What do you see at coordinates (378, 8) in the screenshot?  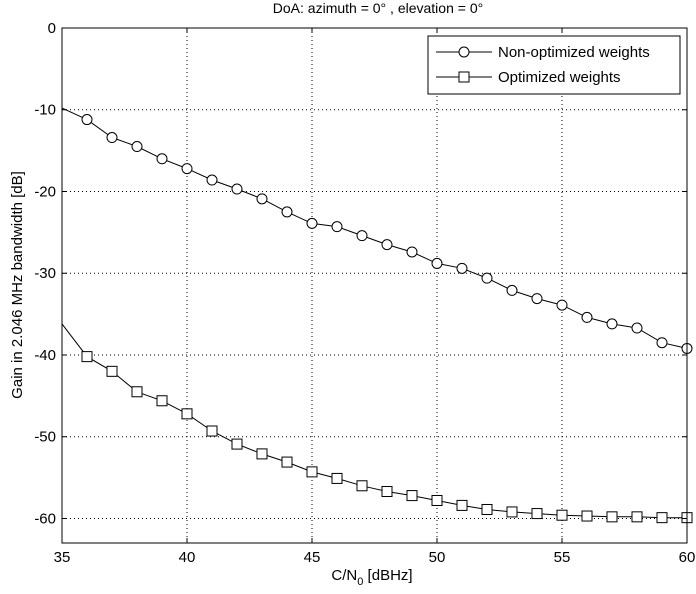 I see `chart-title: DoA: azimuth = 0° , elevation = 0°` at bounding box center [378, 8].